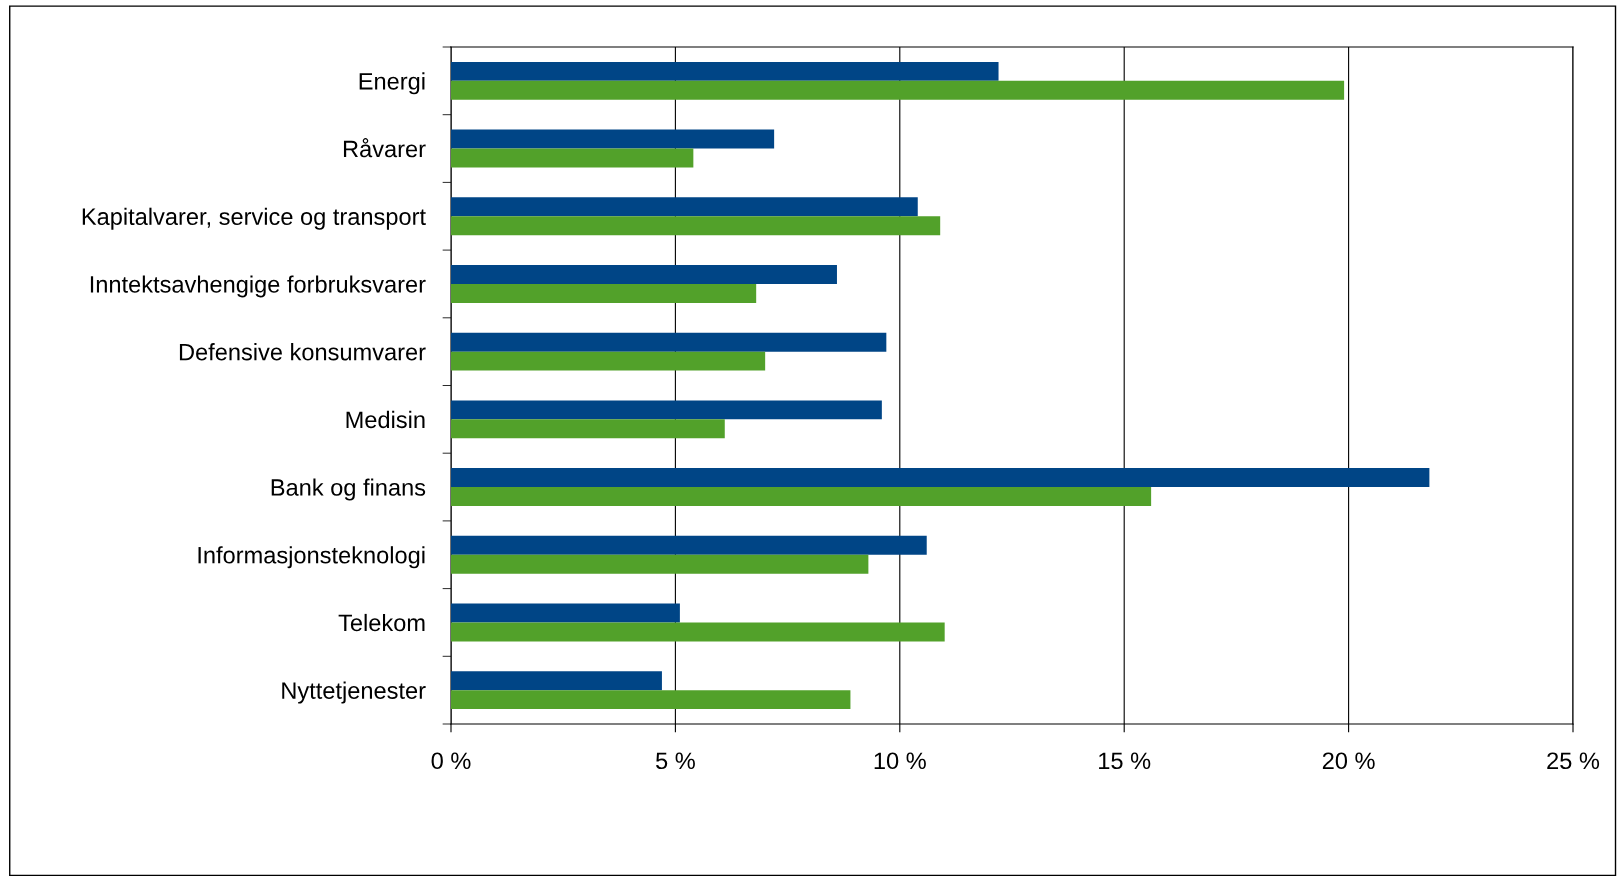 The image size is (1622, 878). What do you see at coordinates (1573, 761) in the screenshot?
I see `x-tick-label: 25 %` at bounding box center [1573, 761].